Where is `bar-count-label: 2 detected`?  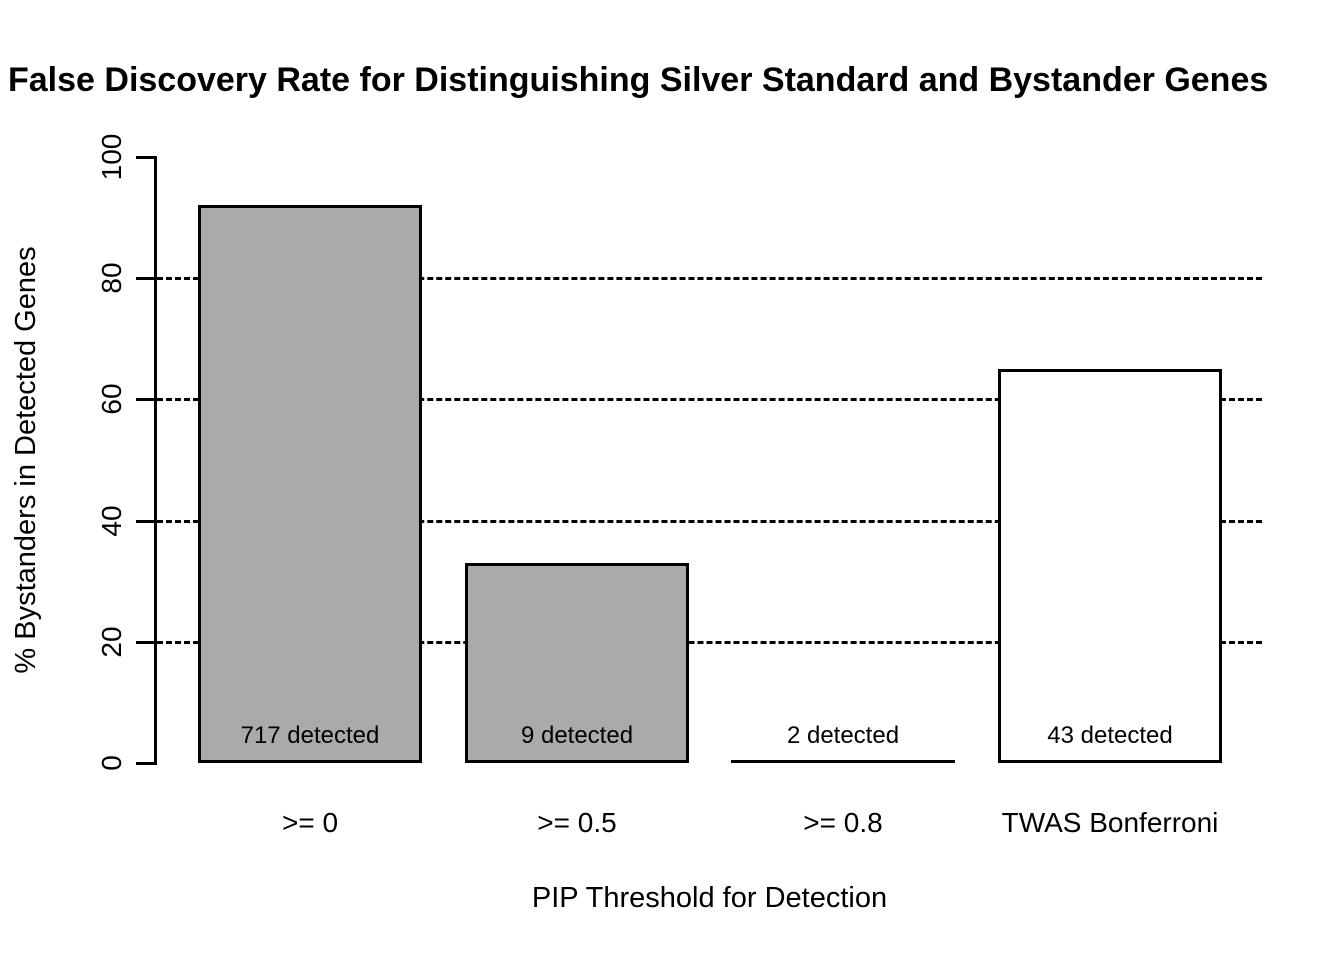 bar-count-label: 2 detected is located at coordinates (843, 735).